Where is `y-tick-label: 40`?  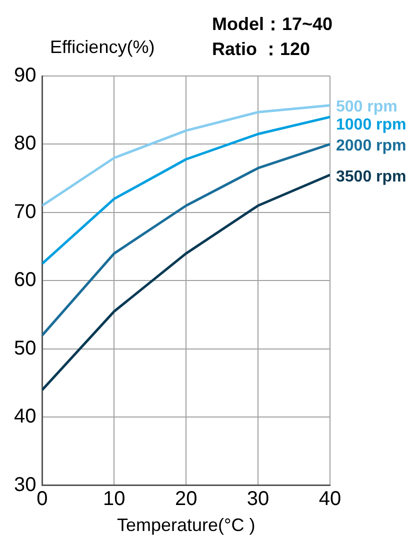 y-tick-label: 40 is located at coordinates (25, 417).